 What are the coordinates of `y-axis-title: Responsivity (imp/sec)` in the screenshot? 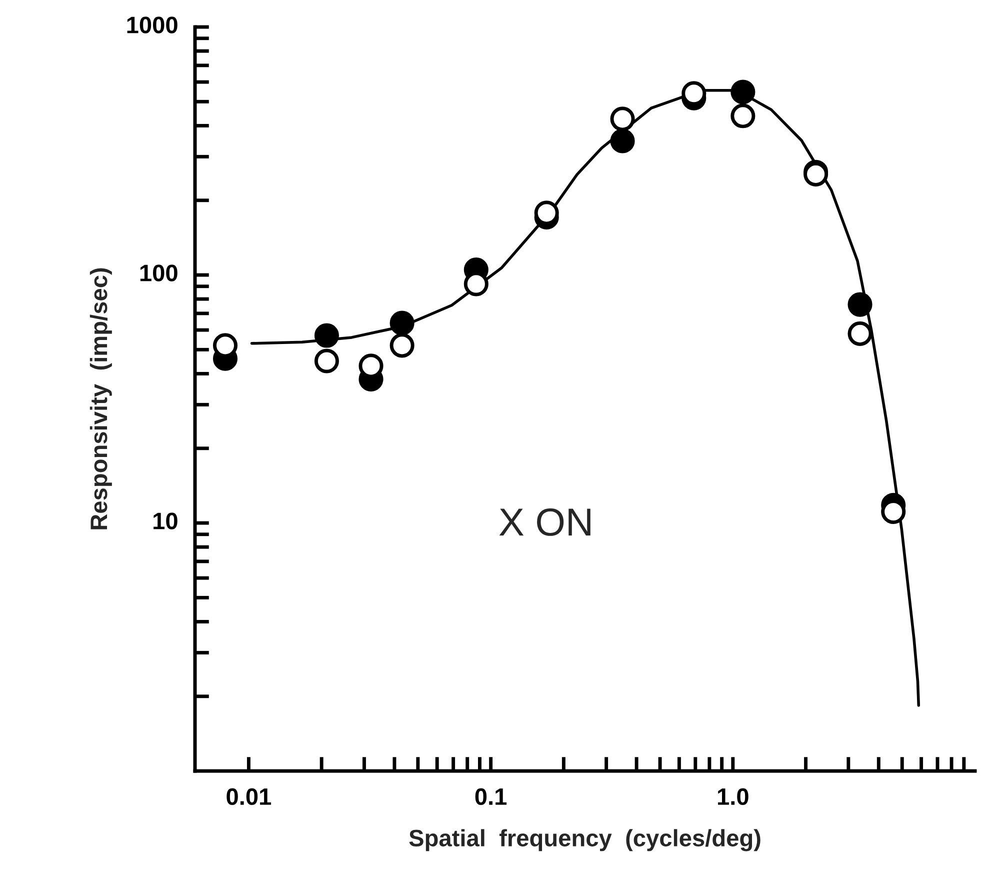 It's located at (101, 399).